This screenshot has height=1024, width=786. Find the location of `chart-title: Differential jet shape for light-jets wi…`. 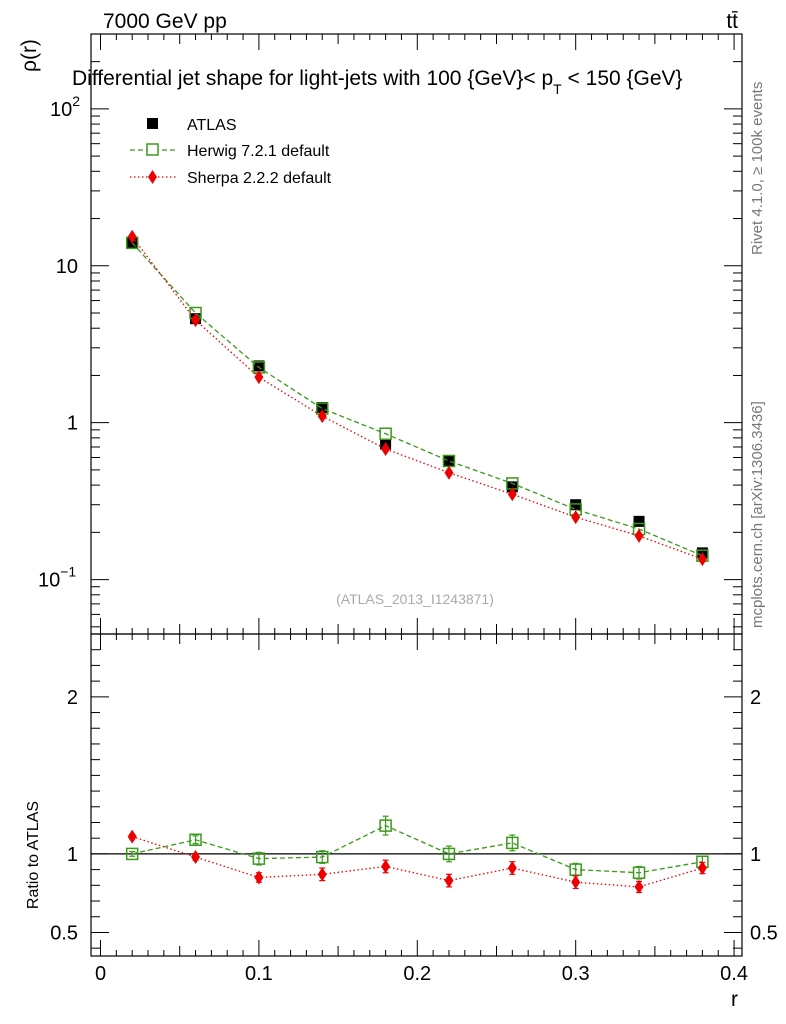

chart-title: Differential jet shape for light-jets wi… is located at coordinates (377, 82).